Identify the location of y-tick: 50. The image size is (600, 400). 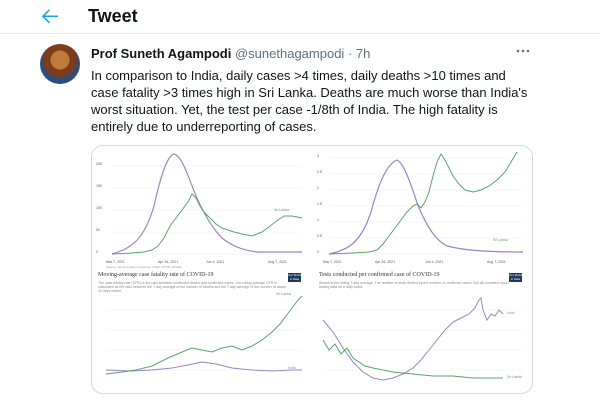
(98, 230).